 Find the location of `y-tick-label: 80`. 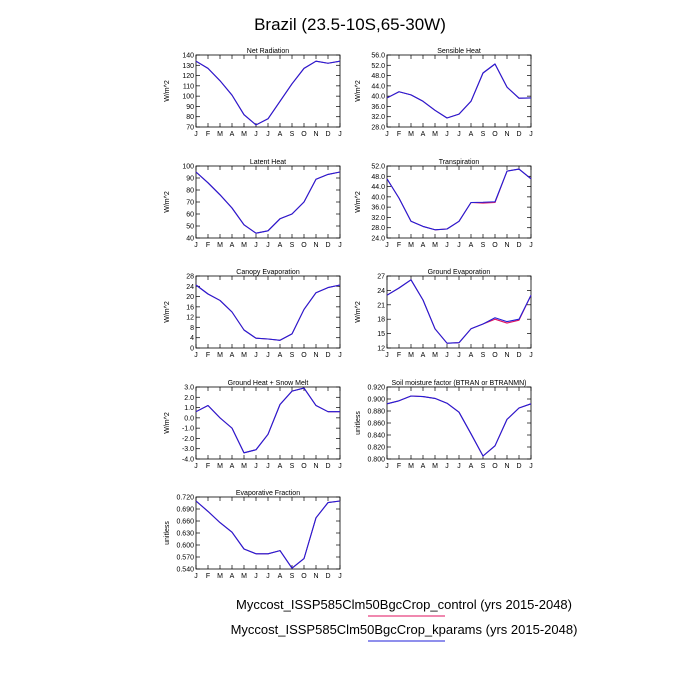

y-tick-label: 80 is located at coordinates (190, 191).